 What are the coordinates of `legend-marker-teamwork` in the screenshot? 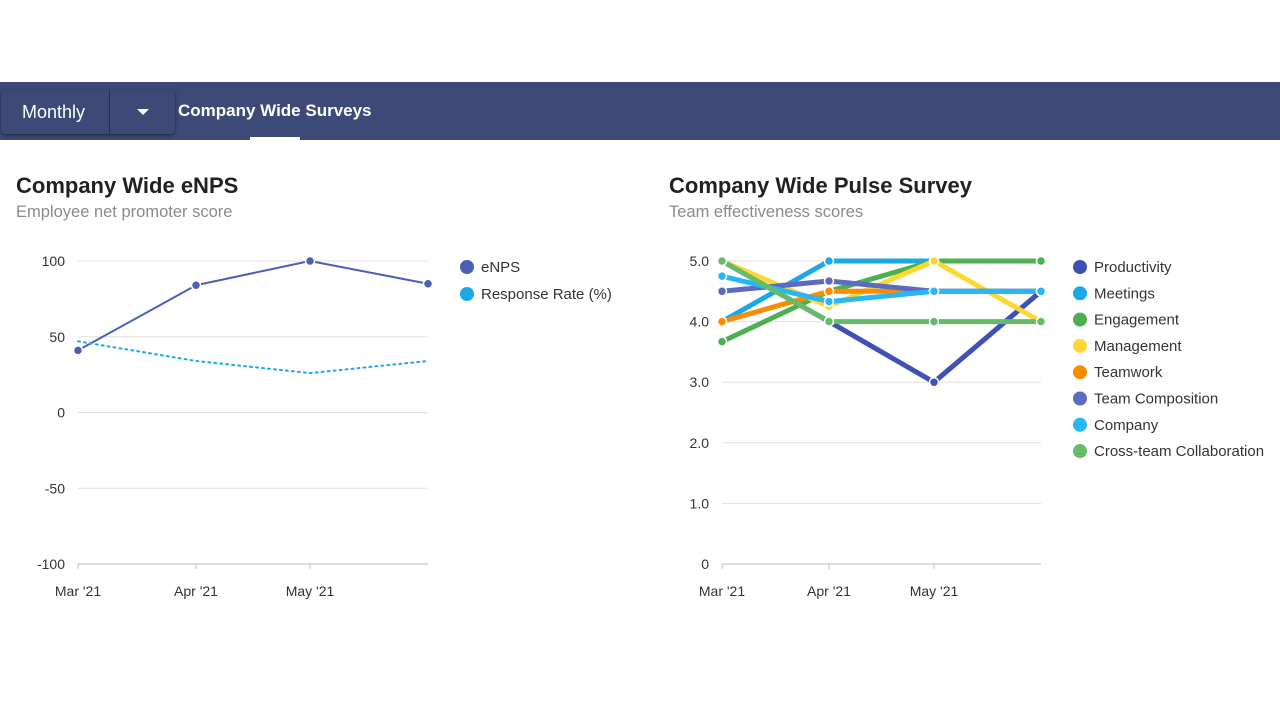 It's located at (1080, 372).